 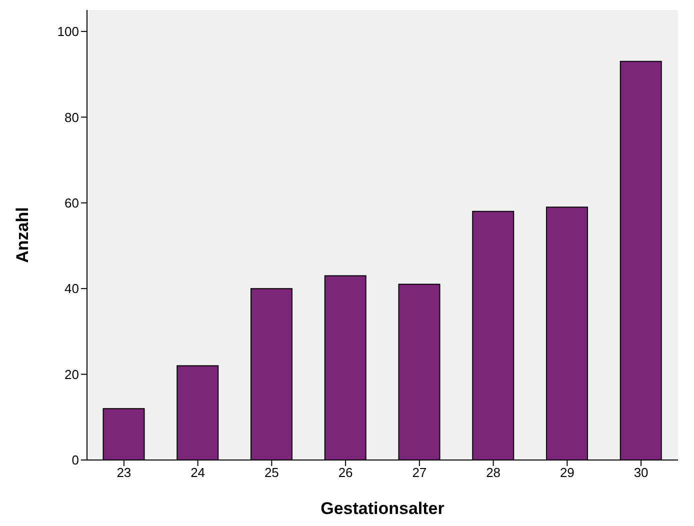 What do you see at coordinates (68, 32) in the screenshot?
I see `y-tick-label: 100` at bounding box center [68, 32].